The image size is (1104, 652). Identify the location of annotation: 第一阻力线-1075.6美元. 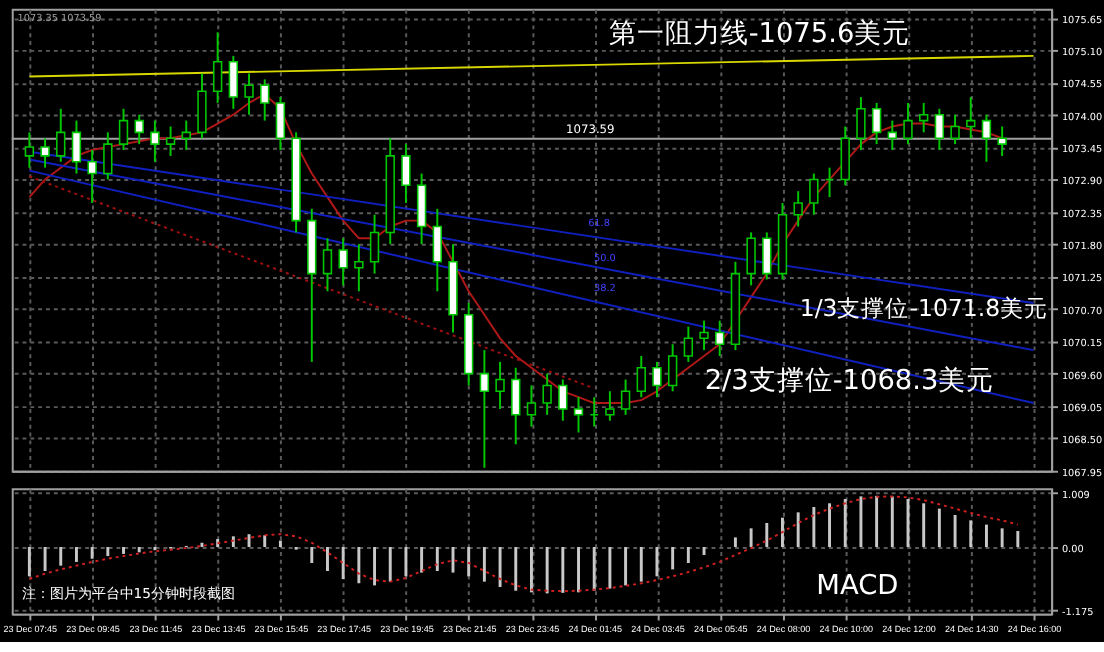
(759, 34).